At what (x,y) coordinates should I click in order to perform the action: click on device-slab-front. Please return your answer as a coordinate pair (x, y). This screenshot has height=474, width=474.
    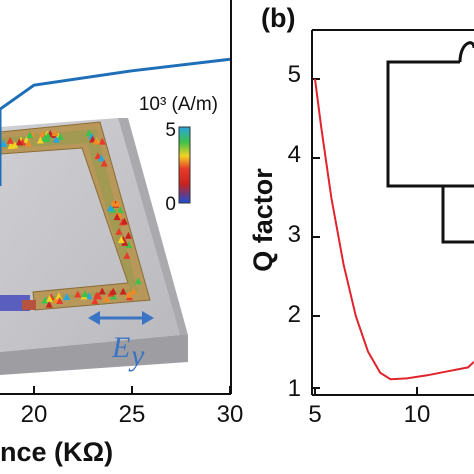
    Looking at the image, I should click on (94, 355).